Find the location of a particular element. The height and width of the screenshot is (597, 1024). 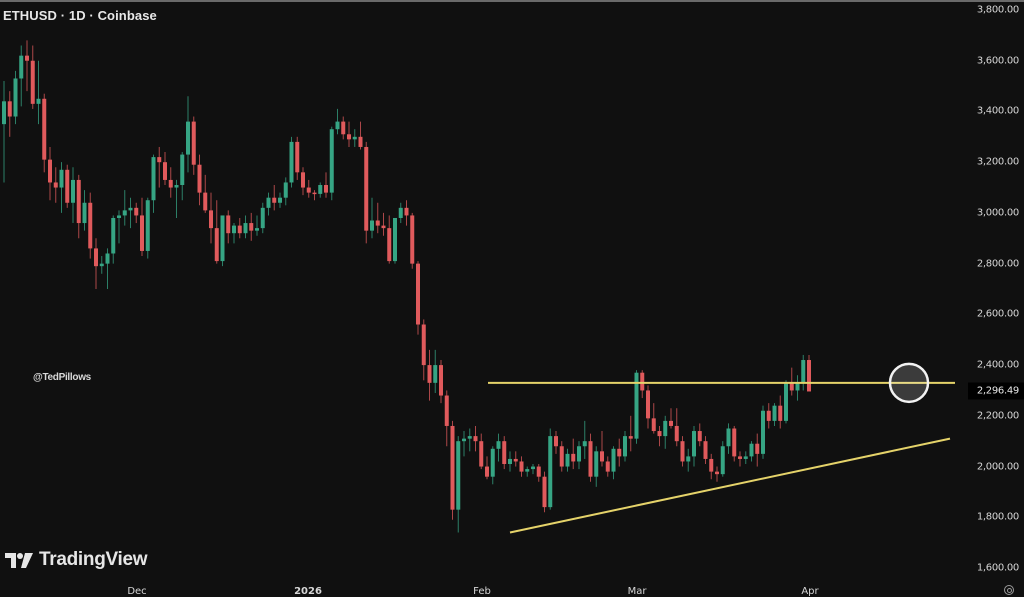

price-axis-label: 3,000.00 is located at coordinates (997, 213).